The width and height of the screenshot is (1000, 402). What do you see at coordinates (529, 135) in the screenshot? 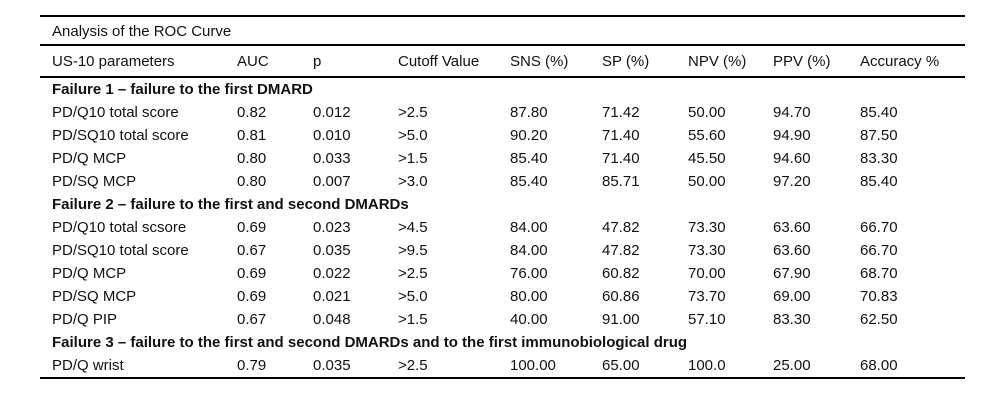
I see `value-cell: 90.20` at bounding box center [529, 135].